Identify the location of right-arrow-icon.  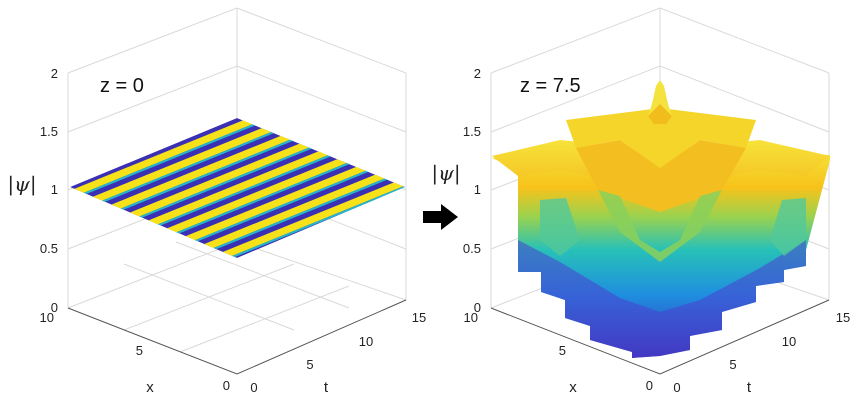
(440, 217).